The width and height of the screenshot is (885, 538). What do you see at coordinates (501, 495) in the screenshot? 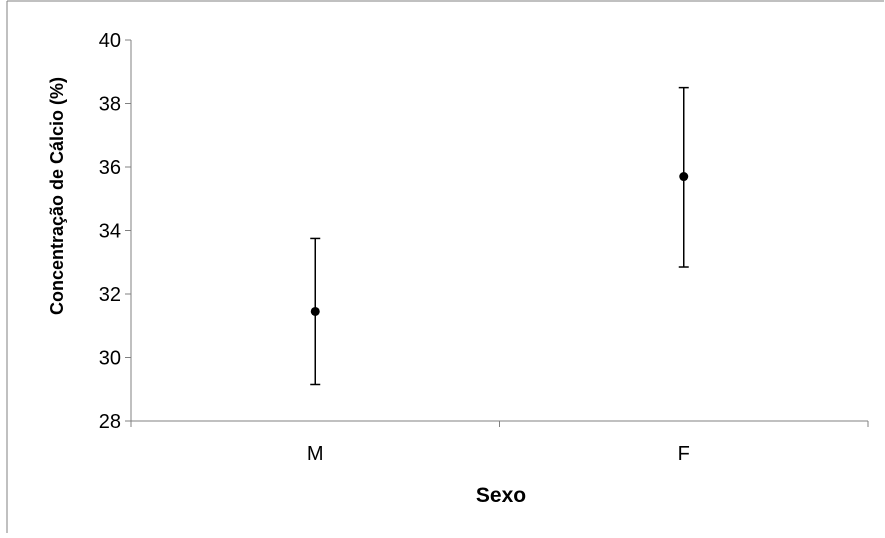
I see `x-axis-title: Sexo` at bounding box center [501, 495].